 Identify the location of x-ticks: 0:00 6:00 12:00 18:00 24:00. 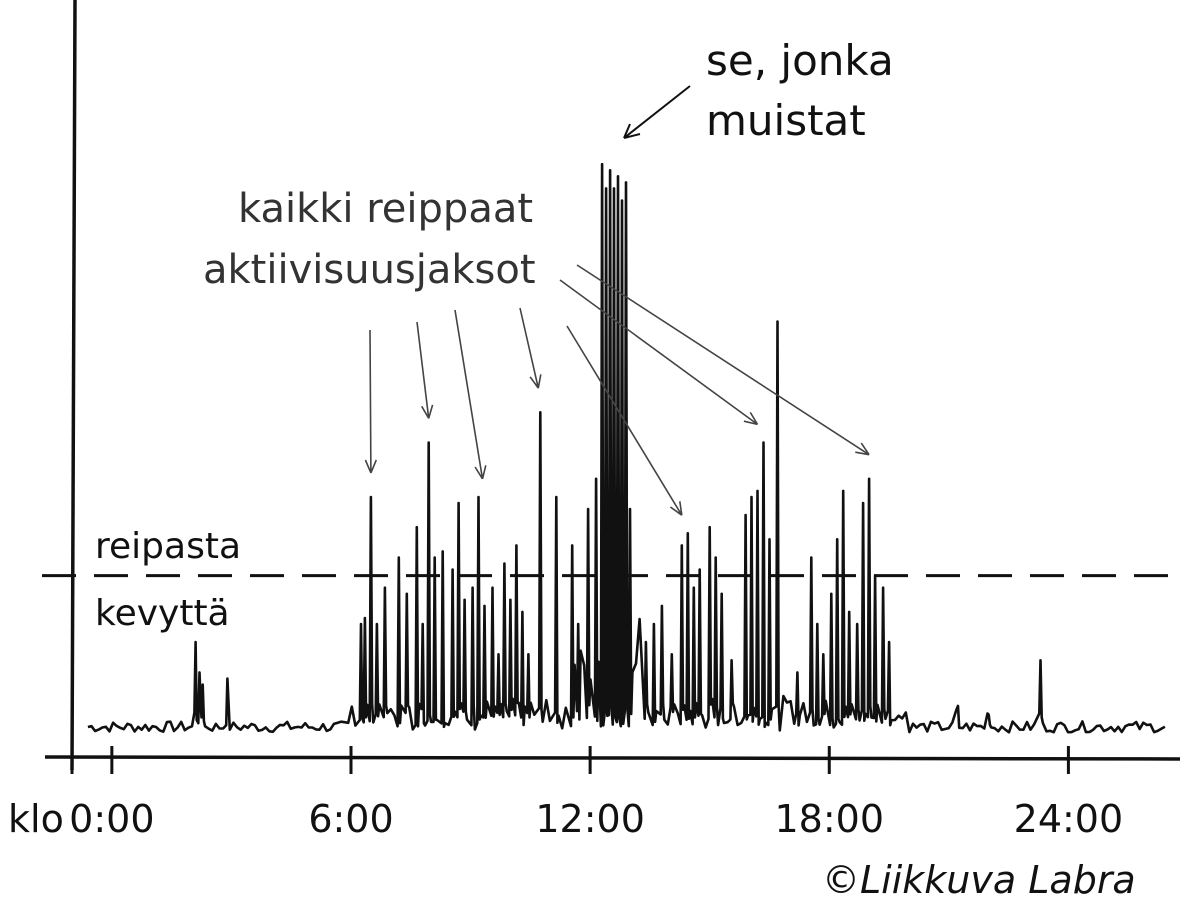
(596, 793).